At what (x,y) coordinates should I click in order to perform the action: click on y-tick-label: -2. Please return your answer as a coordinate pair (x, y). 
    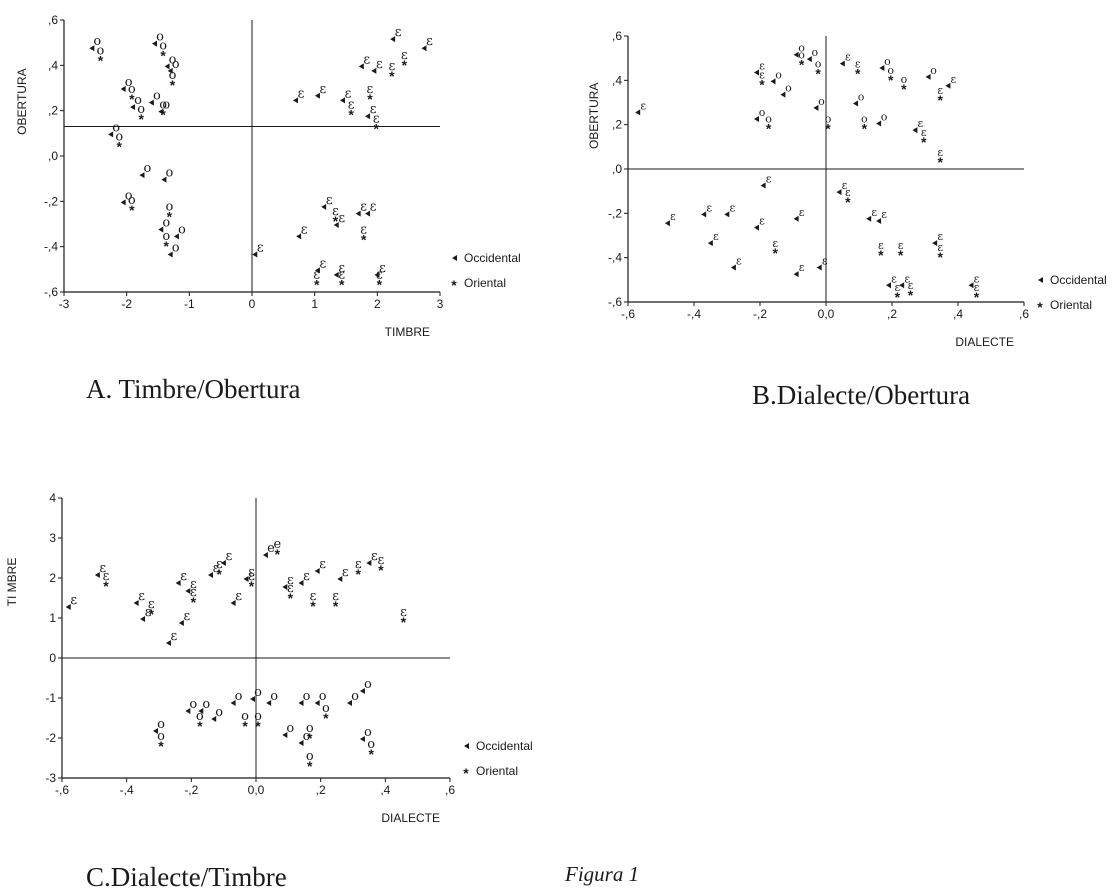
    Looking at the image, I should click on (50, 738).